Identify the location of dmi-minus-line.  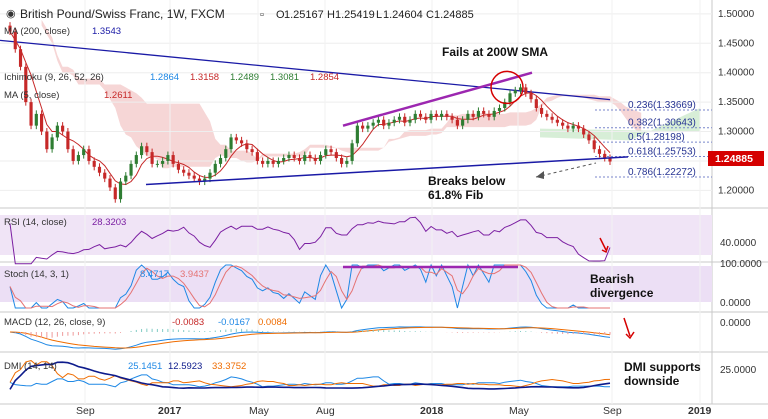
(310, 374).